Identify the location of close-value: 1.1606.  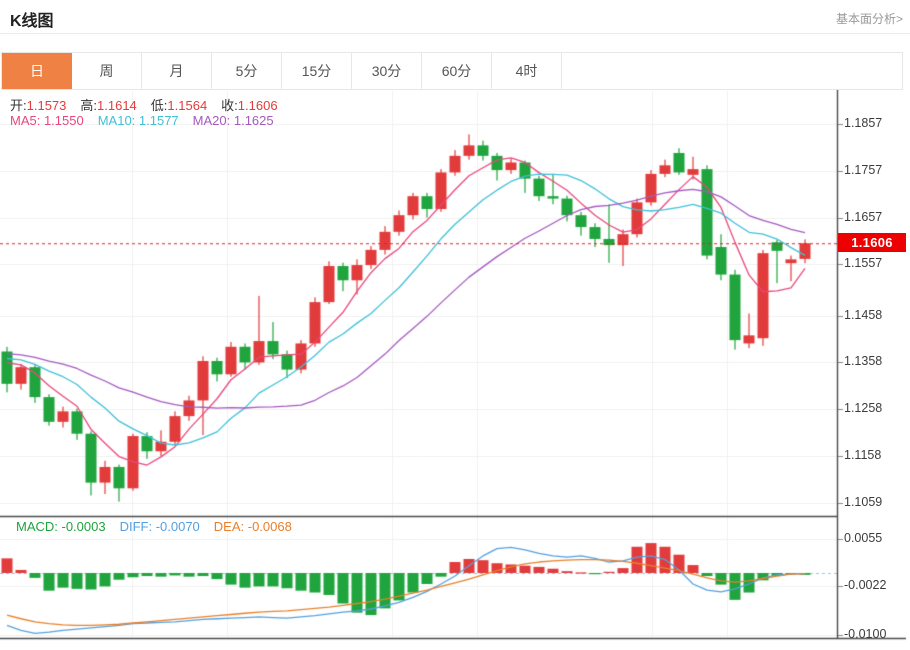
(257, 105).